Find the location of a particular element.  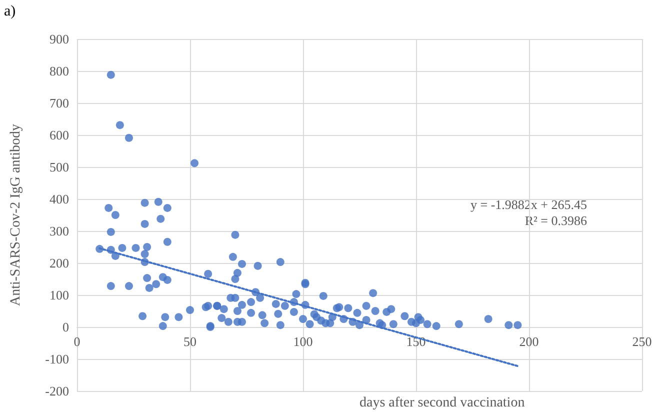

x-axis-title: days after second vaccination is located at coordinates (442, 403).